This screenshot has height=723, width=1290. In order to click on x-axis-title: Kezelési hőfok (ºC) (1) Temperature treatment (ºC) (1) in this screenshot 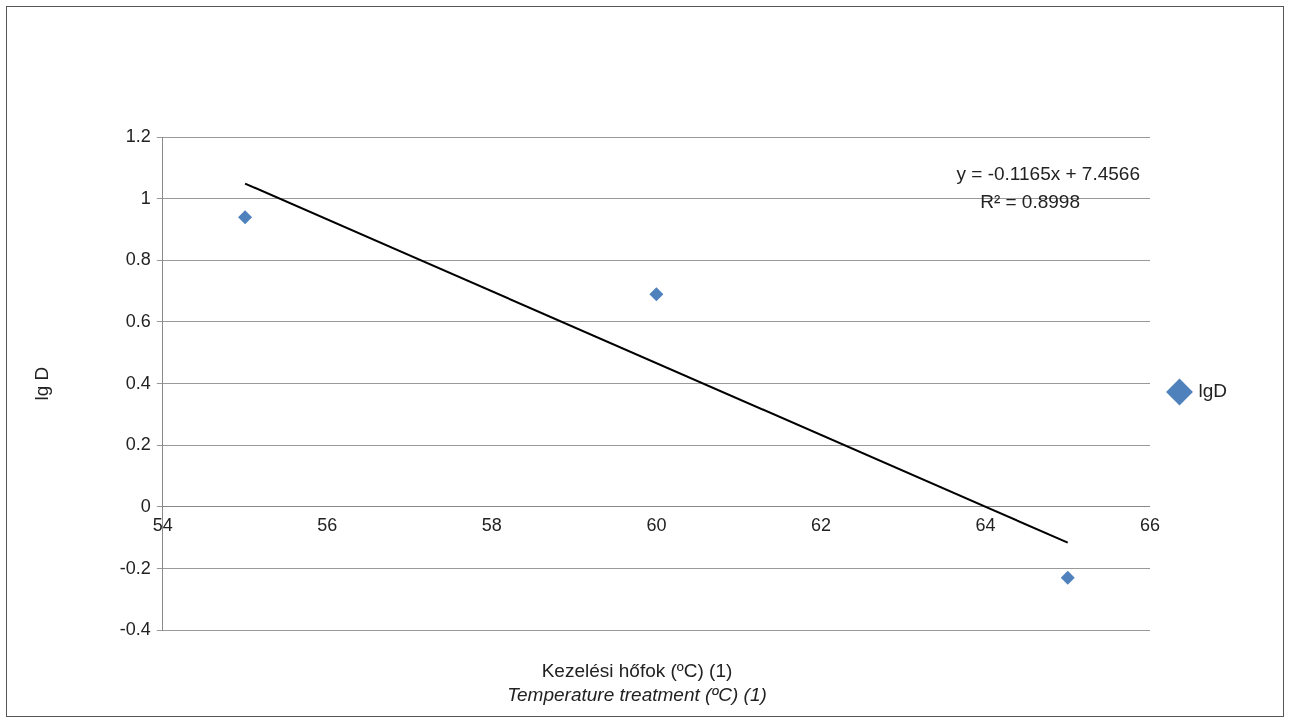, I will do `click(637, 683)`.